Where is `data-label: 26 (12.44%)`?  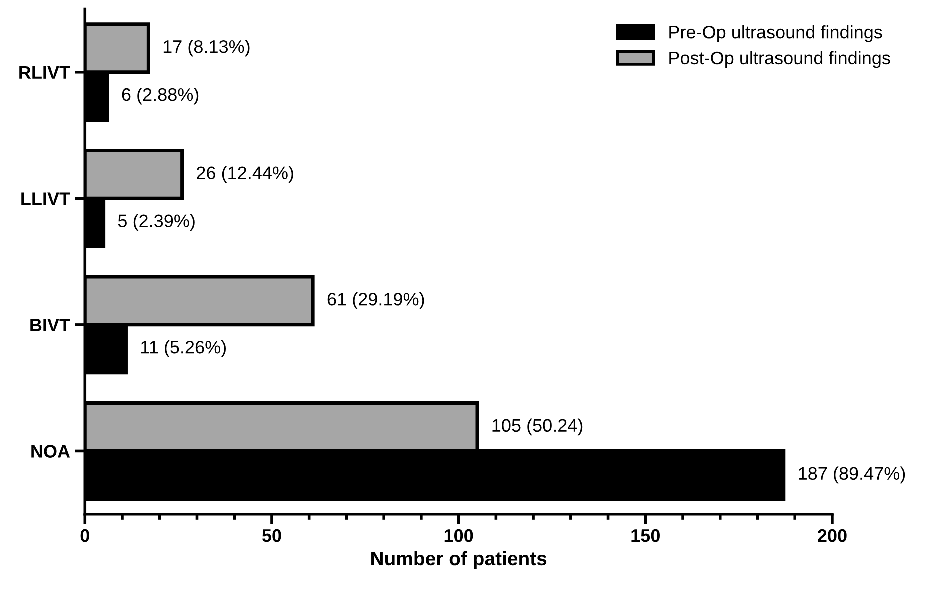 data-label: 26 (12.44%) is located at coordinates (245, 175).